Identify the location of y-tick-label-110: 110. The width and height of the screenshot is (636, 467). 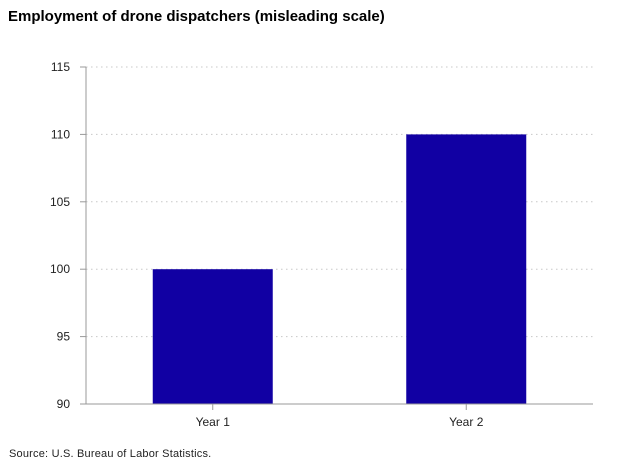
(60, 134).